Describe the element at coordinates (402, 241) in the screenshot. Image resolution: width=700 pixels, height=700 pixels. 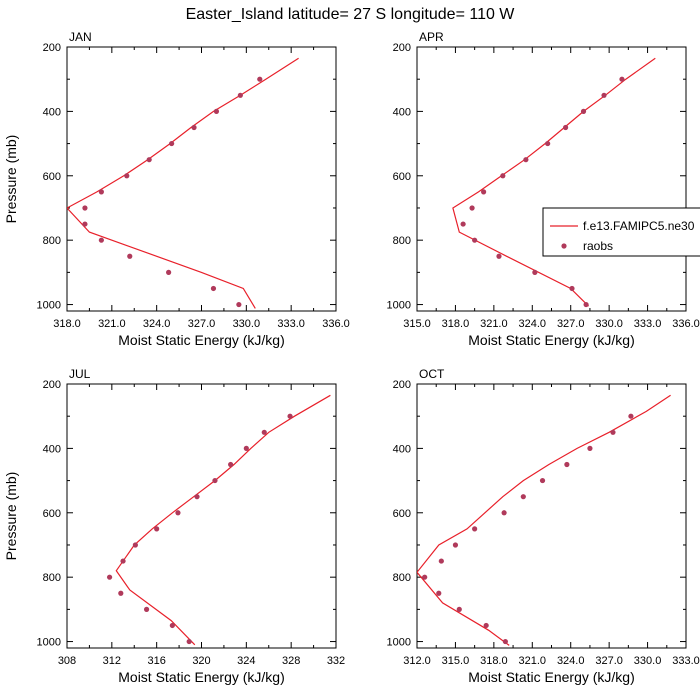
I see `y-tick-label-apr: 800` at that location.